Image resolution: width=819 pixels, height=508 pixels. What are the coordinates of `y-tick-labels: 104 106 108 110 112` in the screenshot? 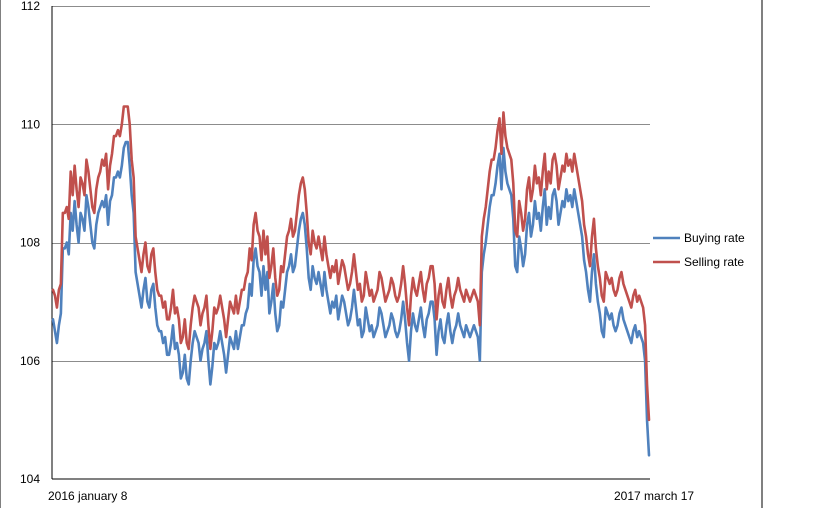 It's located at (30, 243).